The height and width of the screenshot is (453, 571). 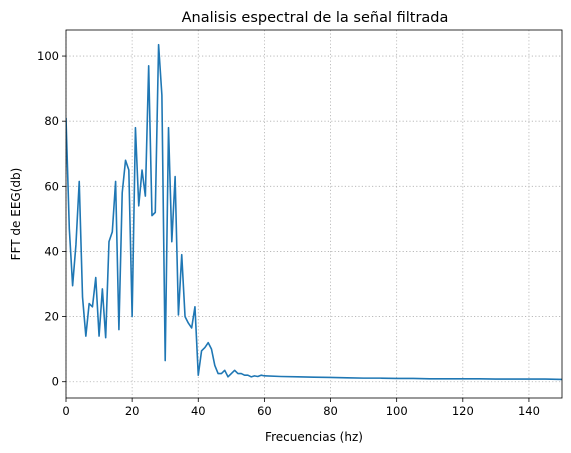 I want to click on x-axis-ticks: 0 20 40 60 80 100 120 140, so click(x=301, y=408).